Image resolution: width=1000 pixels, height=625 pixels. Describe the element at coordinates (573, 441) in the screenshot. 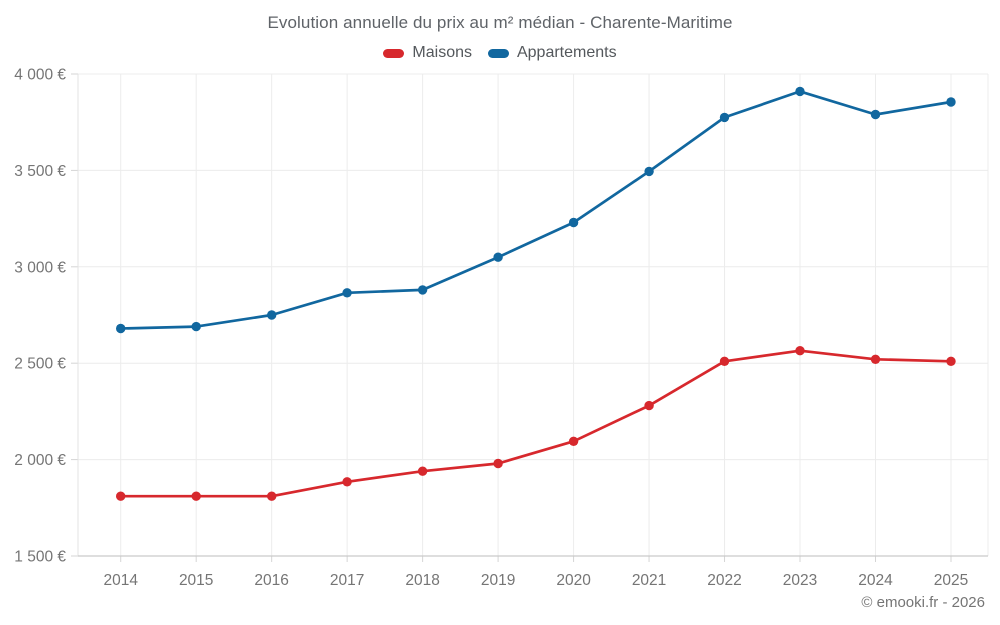

I see `data-point-maisons-2020` at that location.